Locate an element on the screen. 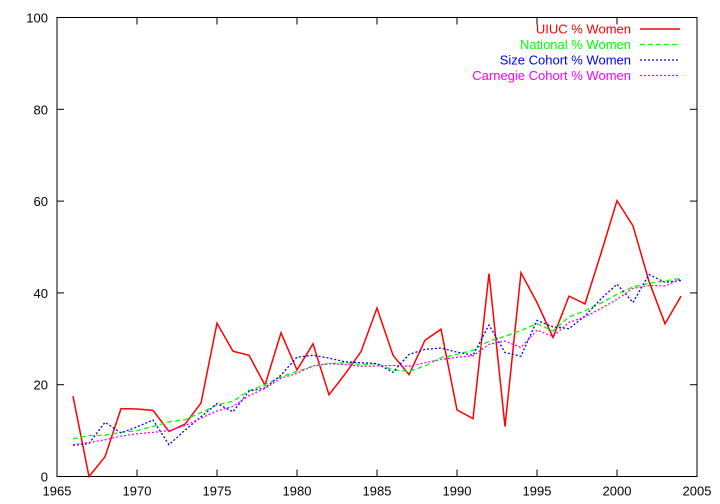  y-tick-label: 40 is located at coordinates (41, 293).